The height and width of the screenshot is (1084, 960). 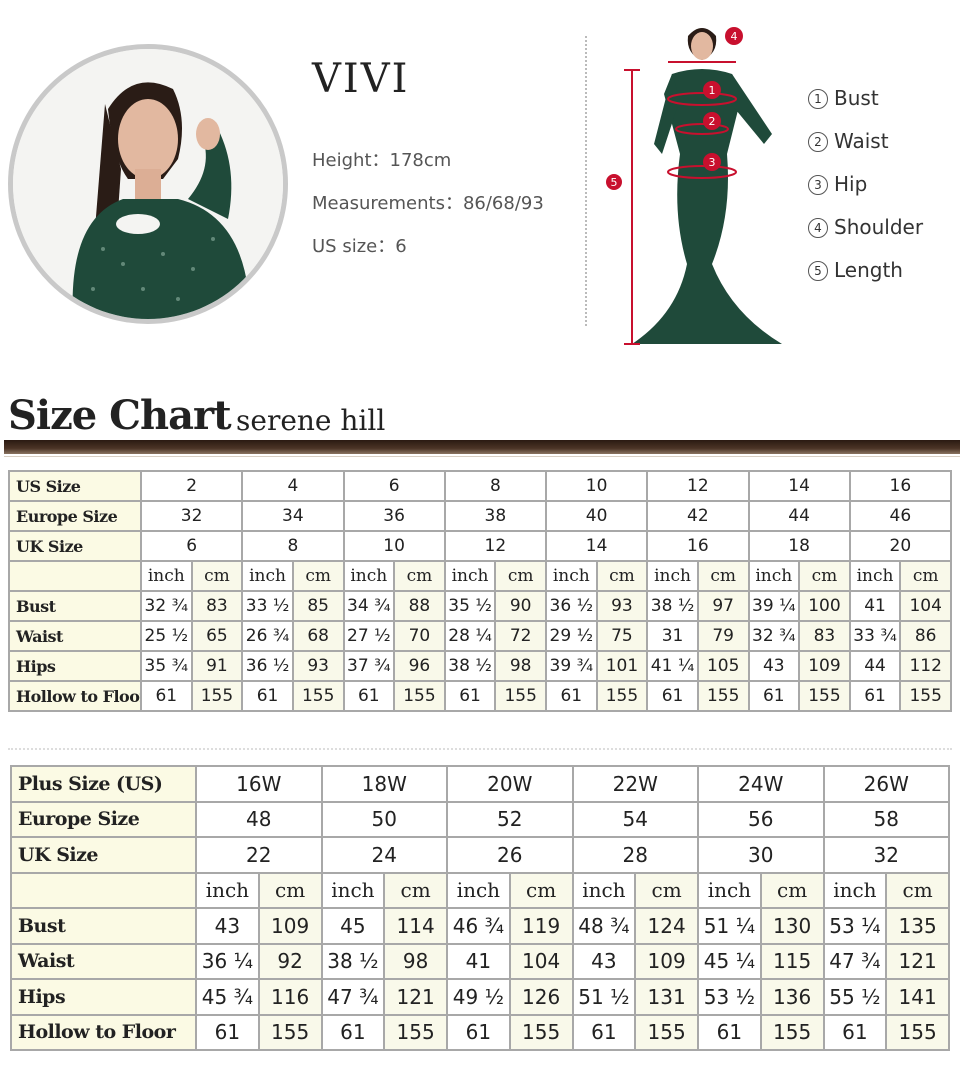 What do you see at coordinates (824, 606) in the screenshot?
I see `cm-value: 100` at bounding box center [824, 606].